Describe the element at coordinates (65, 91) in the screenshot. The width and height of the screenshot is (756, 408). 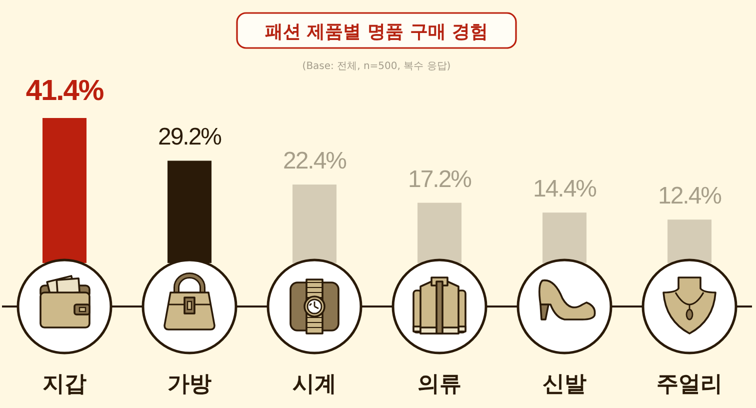
I see `data-label: 41.4%` at that location.